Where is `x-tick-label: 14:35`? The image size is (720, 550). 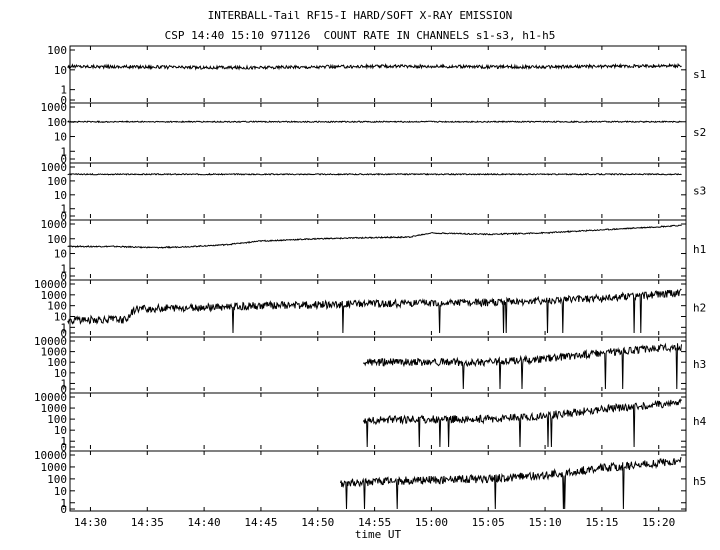 x-tick-label: 14:35 is located at coordinates (147, 522).